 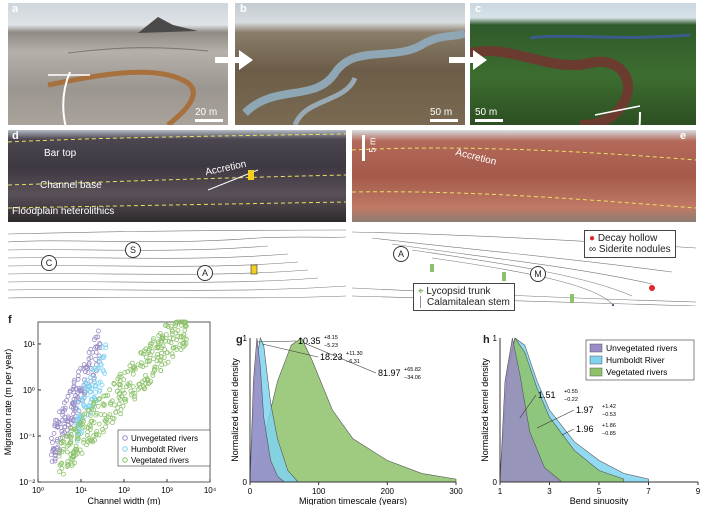 What do you see at coordinates (571, 400) in the screenshot?
I see `chart-h-annotation-lower: −0.22` at bounding box center [571, 400].